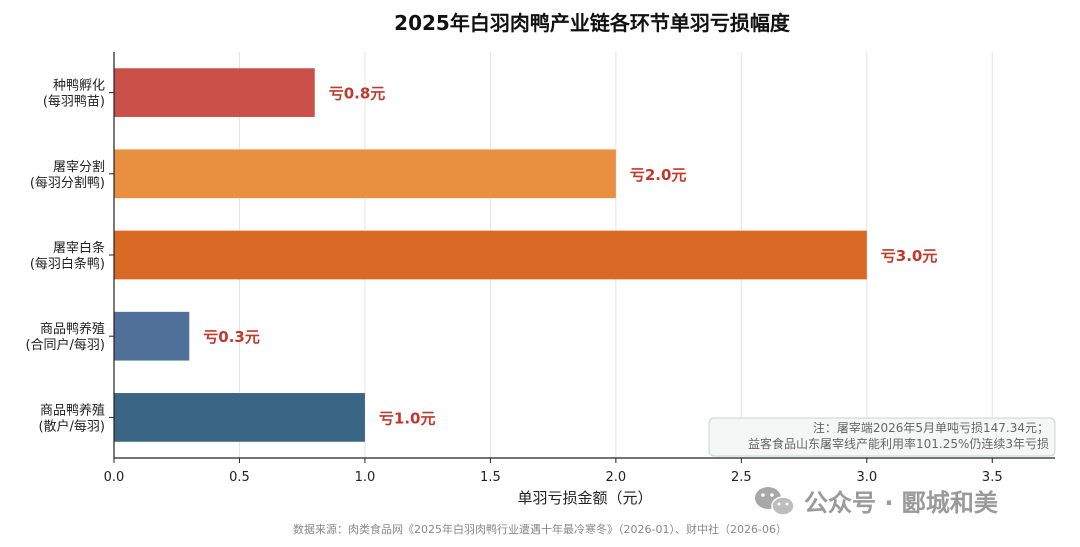 The height and width of the screenshot is (547, 1080). I want to click on y-tick-label: (每羽分割鸭), so click(67, 183).